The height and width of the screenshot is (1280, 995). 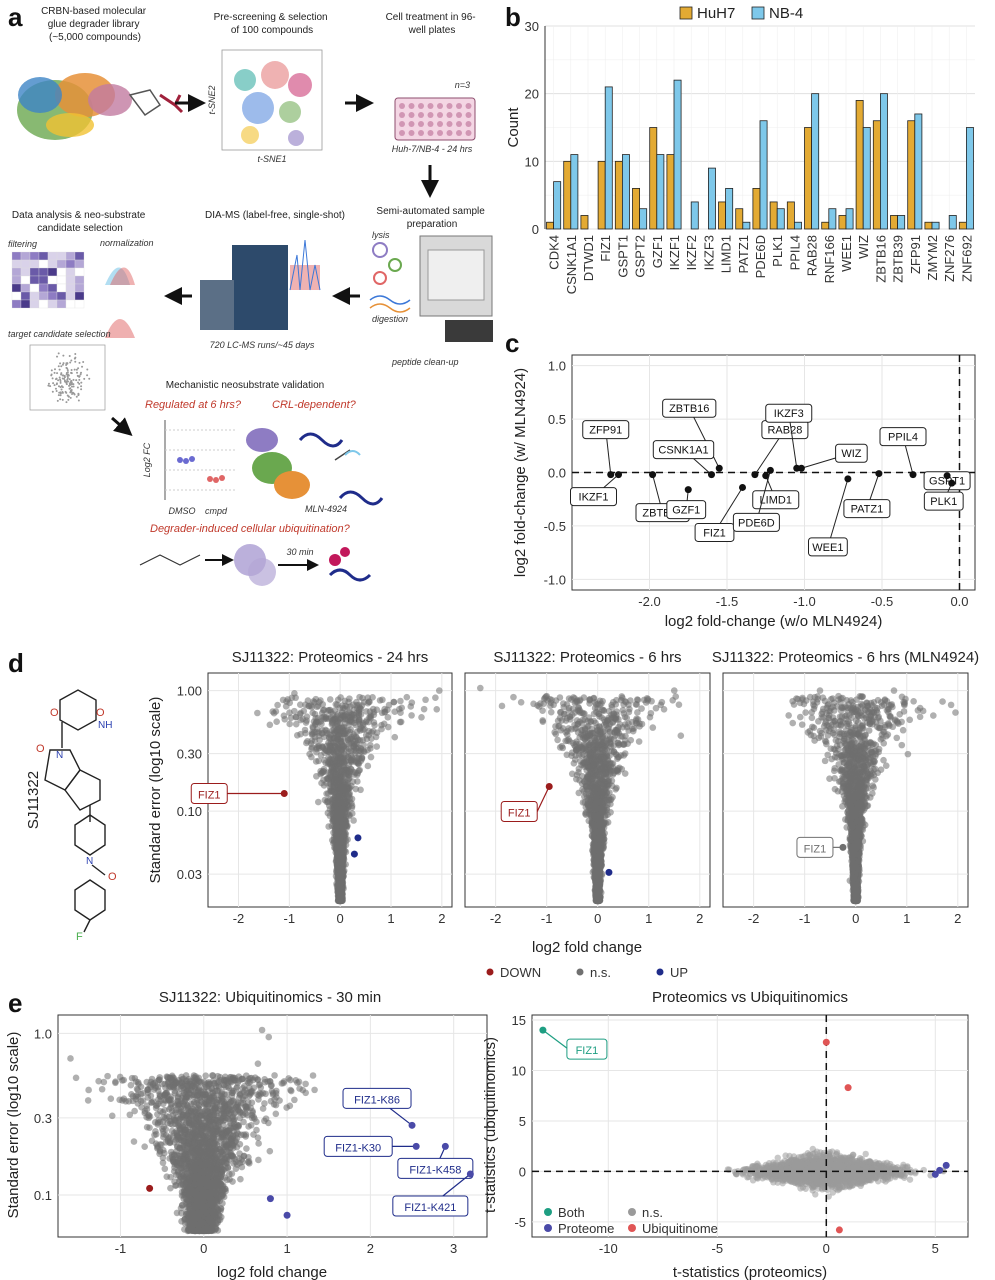 I want to click on bar-huh7-fiz1, so click(x=601, y=195).